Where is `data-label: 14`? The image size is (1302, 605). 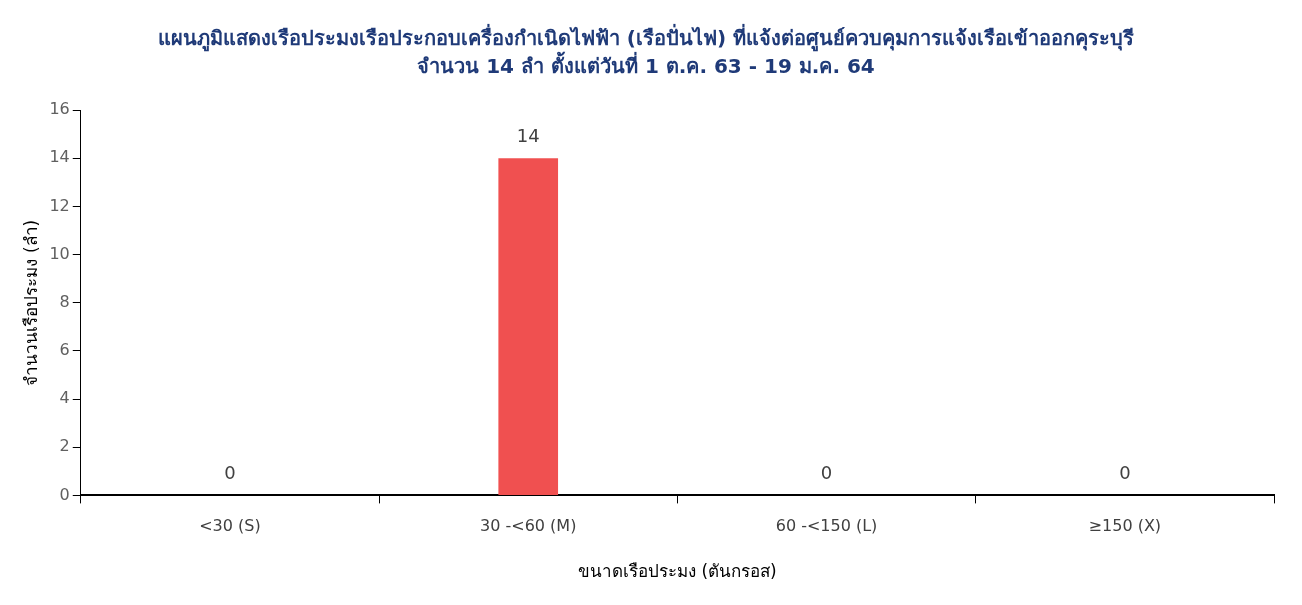
data-label: 14 is located at coordinates (528, 135).